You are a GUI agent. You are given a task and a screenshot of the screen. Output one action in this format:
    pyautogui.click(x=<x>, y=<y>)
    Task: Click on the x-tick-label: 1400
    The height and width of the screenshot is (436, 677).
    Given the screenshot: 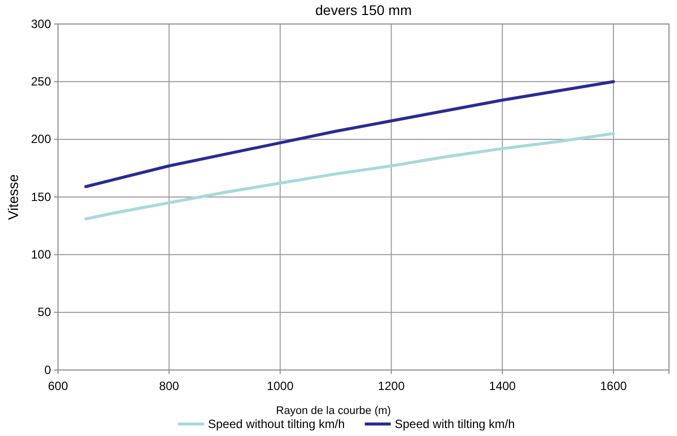 What is the action you would take?
    pyautogui.click(x=502, y=386)
    